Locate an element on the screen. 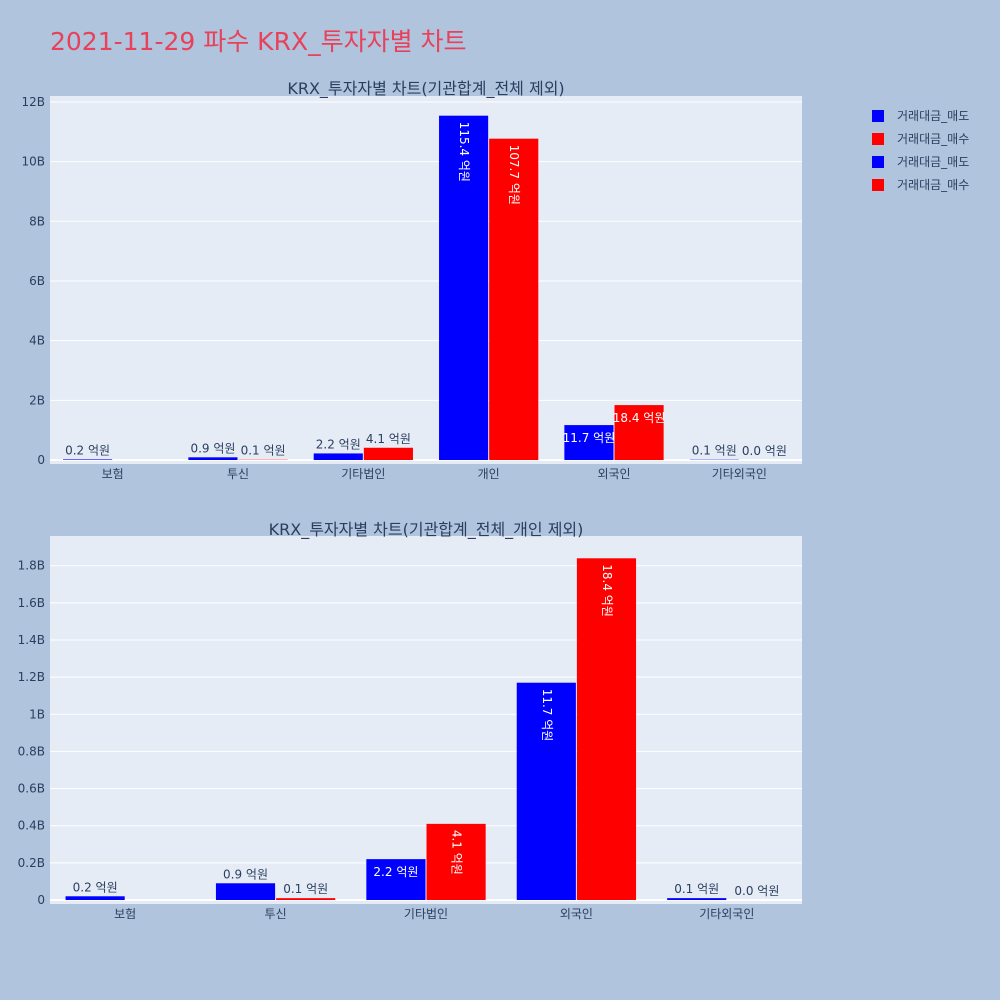 This screenshot has width=1000, height=1000. y-tick-label: 1B is located at coordinates (37, 714).